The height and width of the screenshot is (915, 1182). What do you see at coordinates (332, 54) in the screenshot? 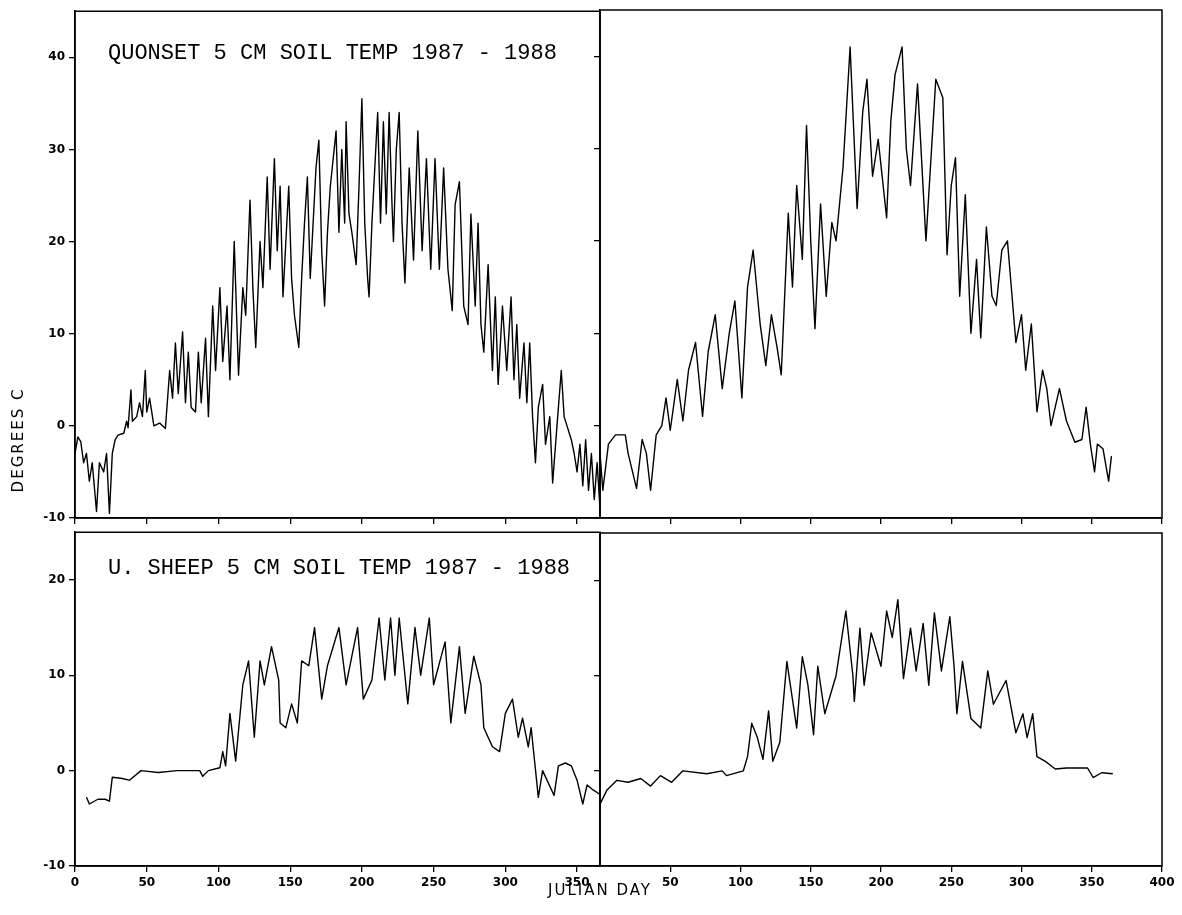
I see `text: QUONSET 5 CM SOIL TEMP 1987 - 1988` at bounding box center [332, 54].